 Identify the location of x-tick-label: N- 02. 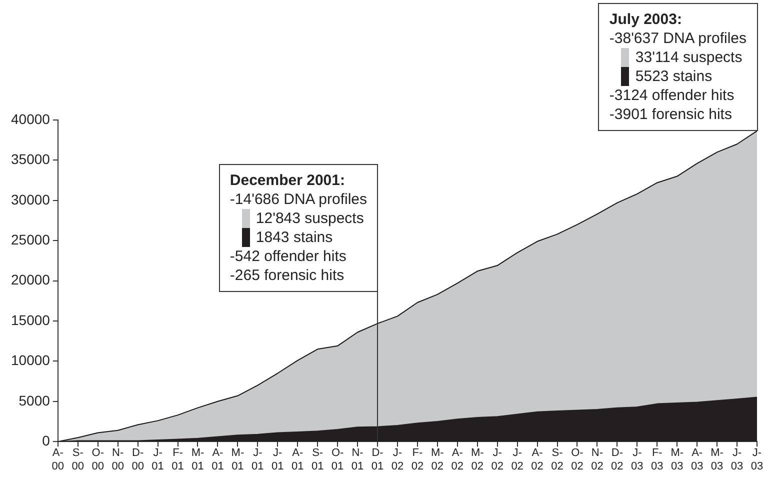
(597, 459).